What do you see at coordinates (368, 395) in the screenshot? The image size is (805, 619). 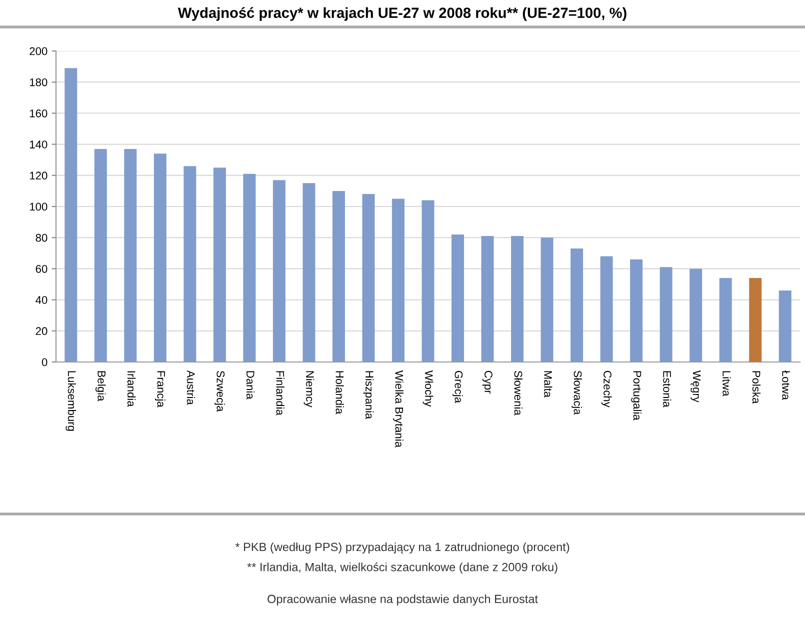 I see `x-tick-label: Hiszpania` at bounding box center [368, 395].